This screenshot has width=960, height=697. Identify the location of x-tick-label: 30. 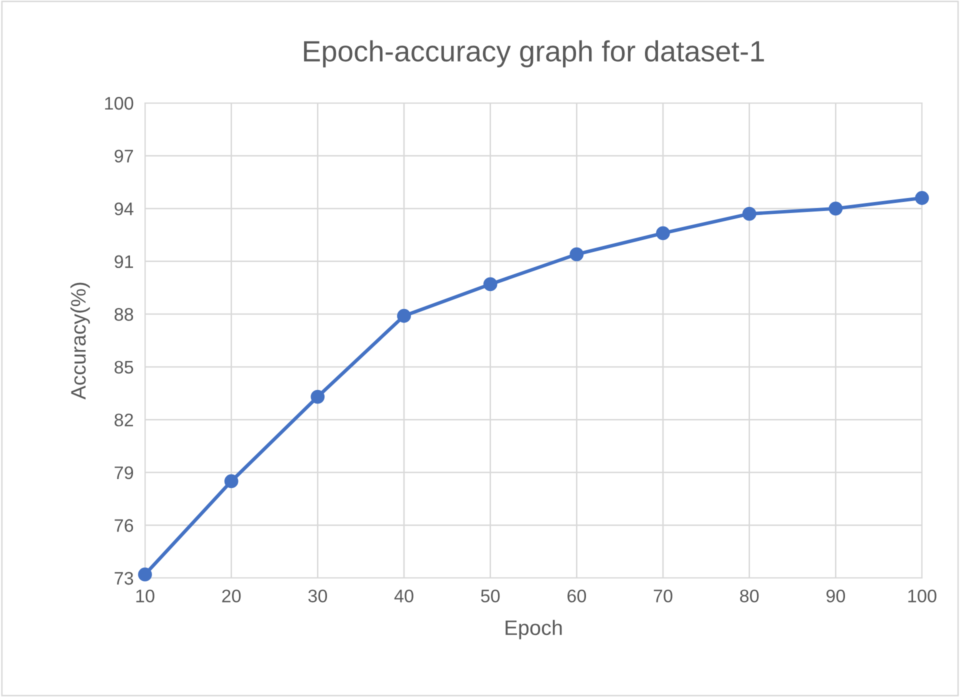
(318, 596).